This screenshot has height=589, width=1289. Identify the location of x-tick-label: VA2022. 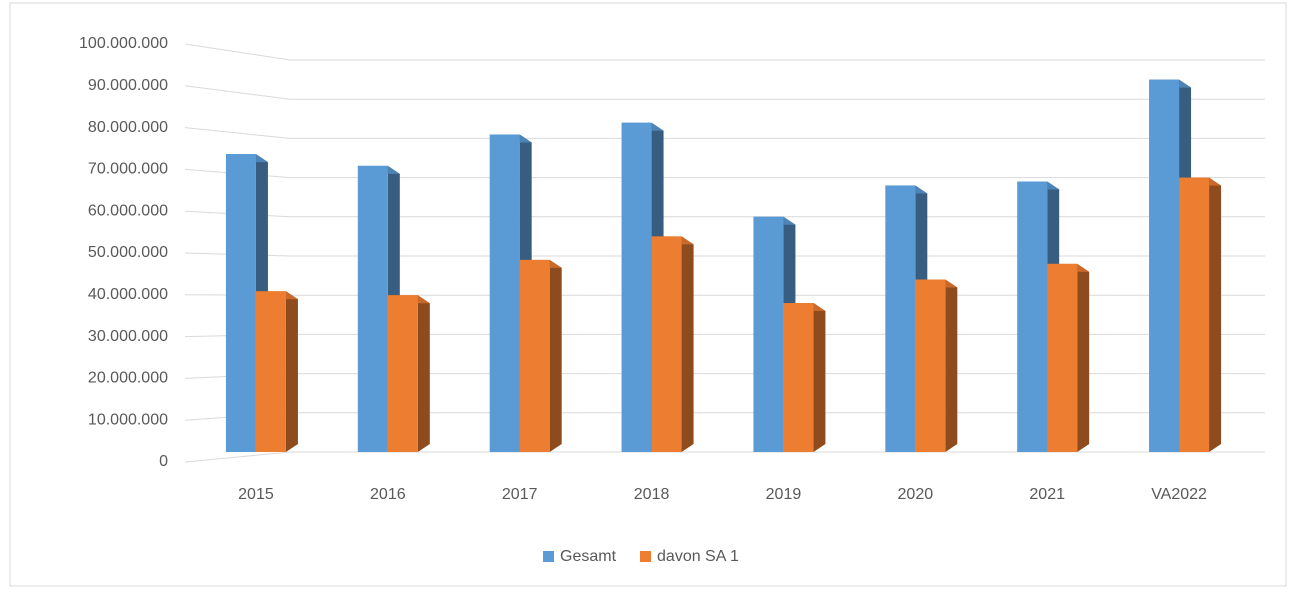
(1179, 494).